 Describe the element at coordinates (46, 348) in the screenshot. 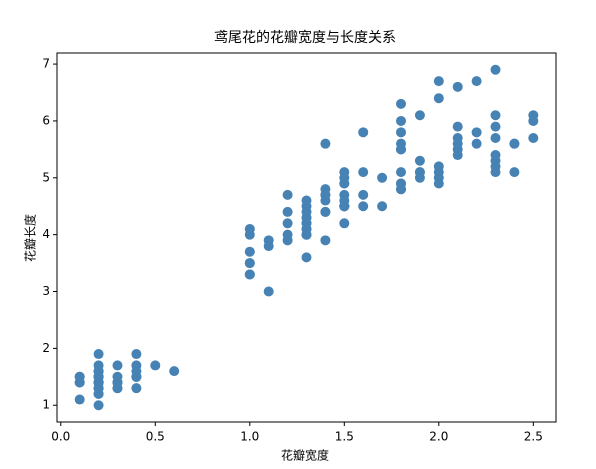

I see `y-tick-label: 2` at that location.